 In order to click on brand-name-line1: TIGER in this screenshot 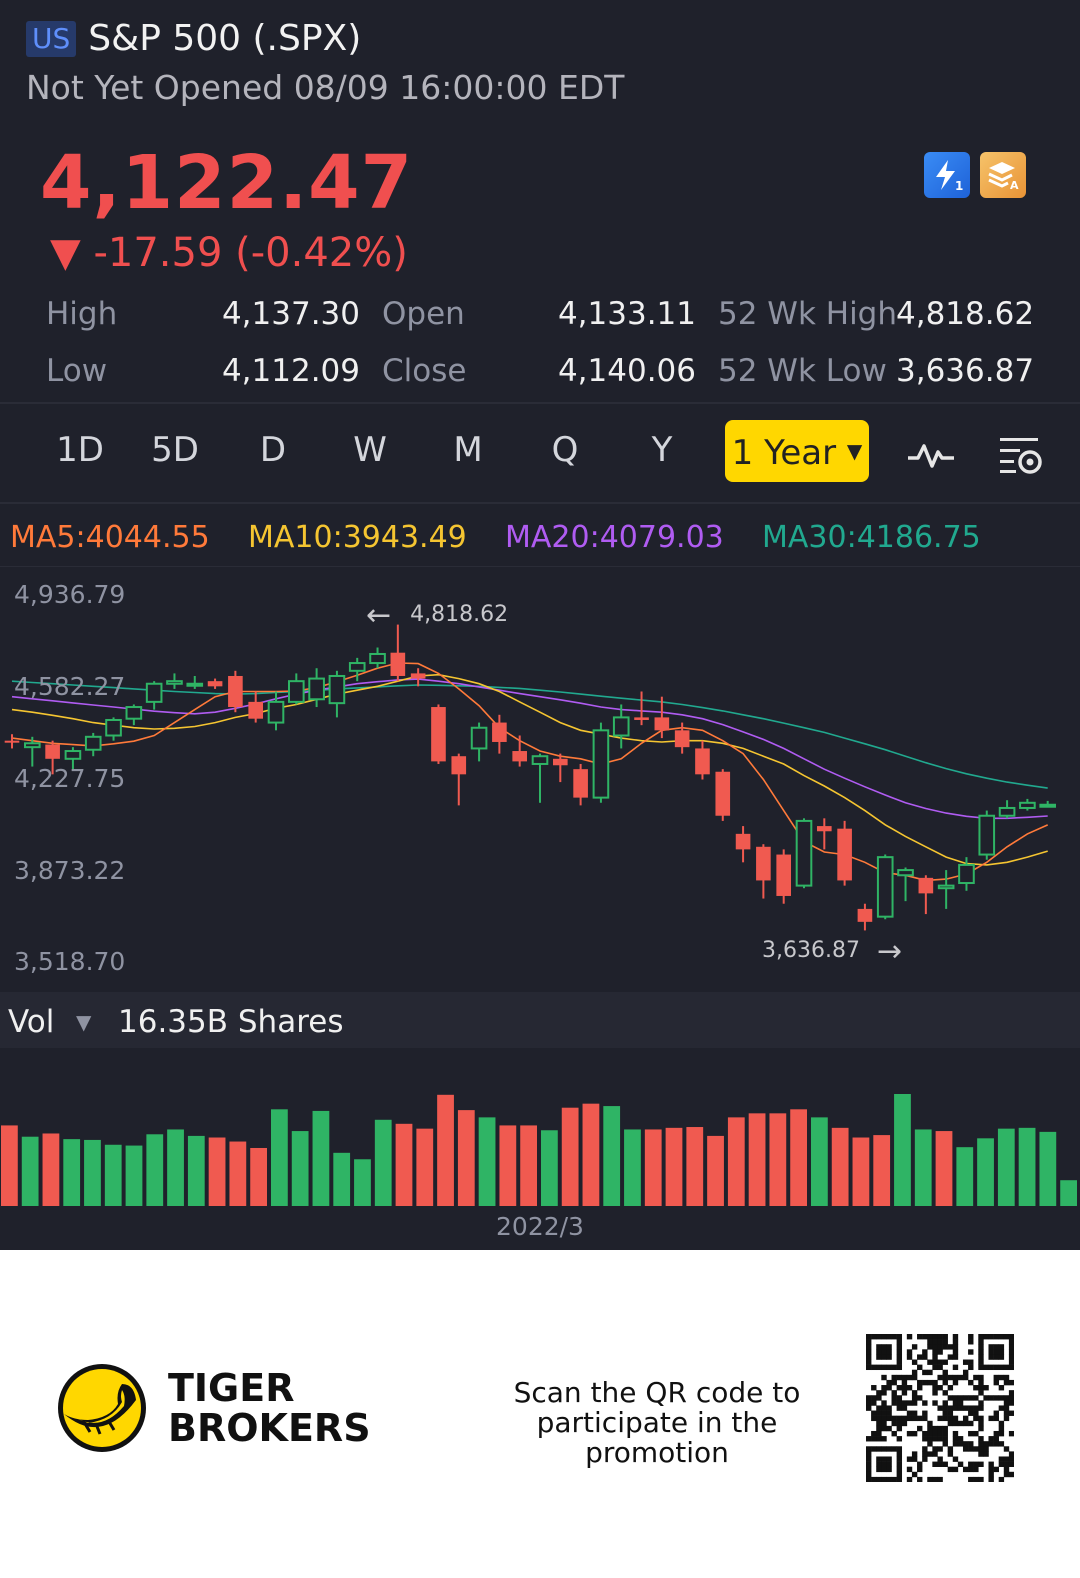, I will do `click(231, 1388)`.